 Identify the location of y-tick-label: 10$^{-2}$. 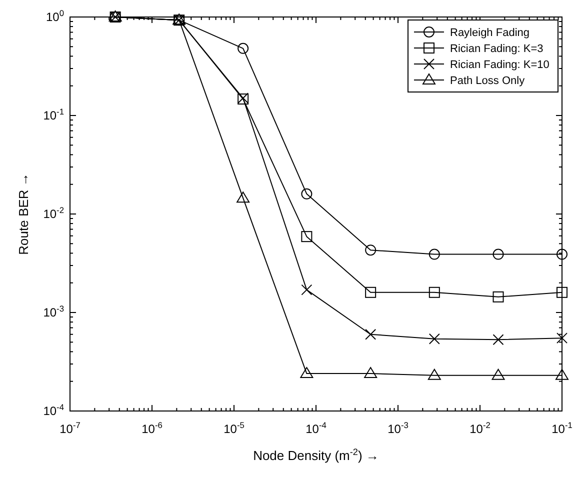
(53, 213).